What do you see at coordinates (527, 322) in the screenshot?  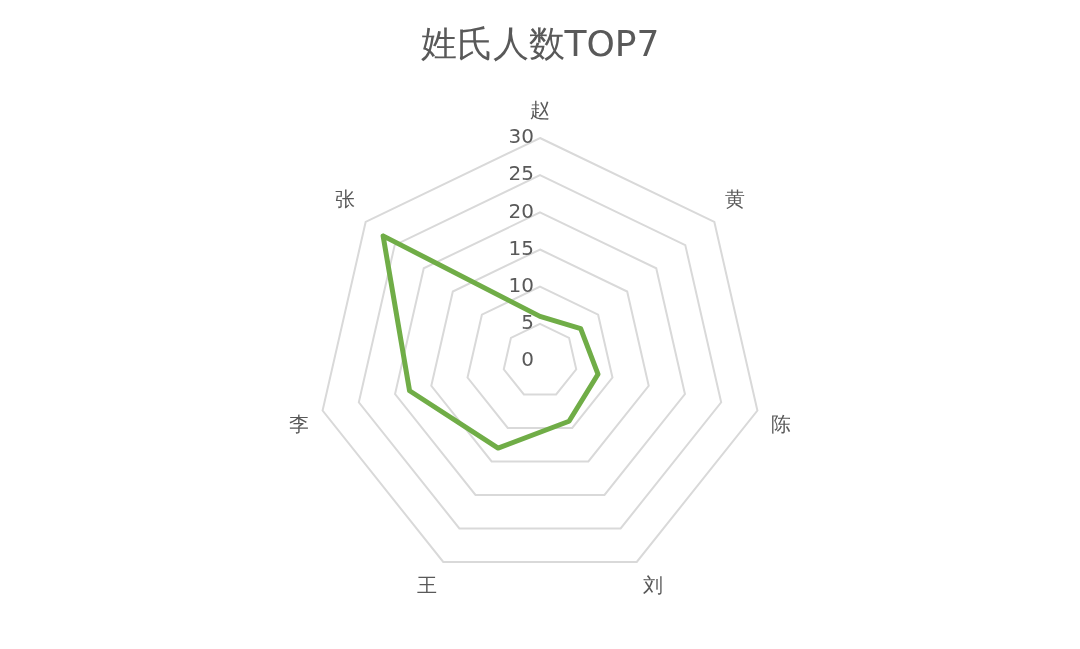 I see `y-tick-label: 5` at bounding box center [527, 322].